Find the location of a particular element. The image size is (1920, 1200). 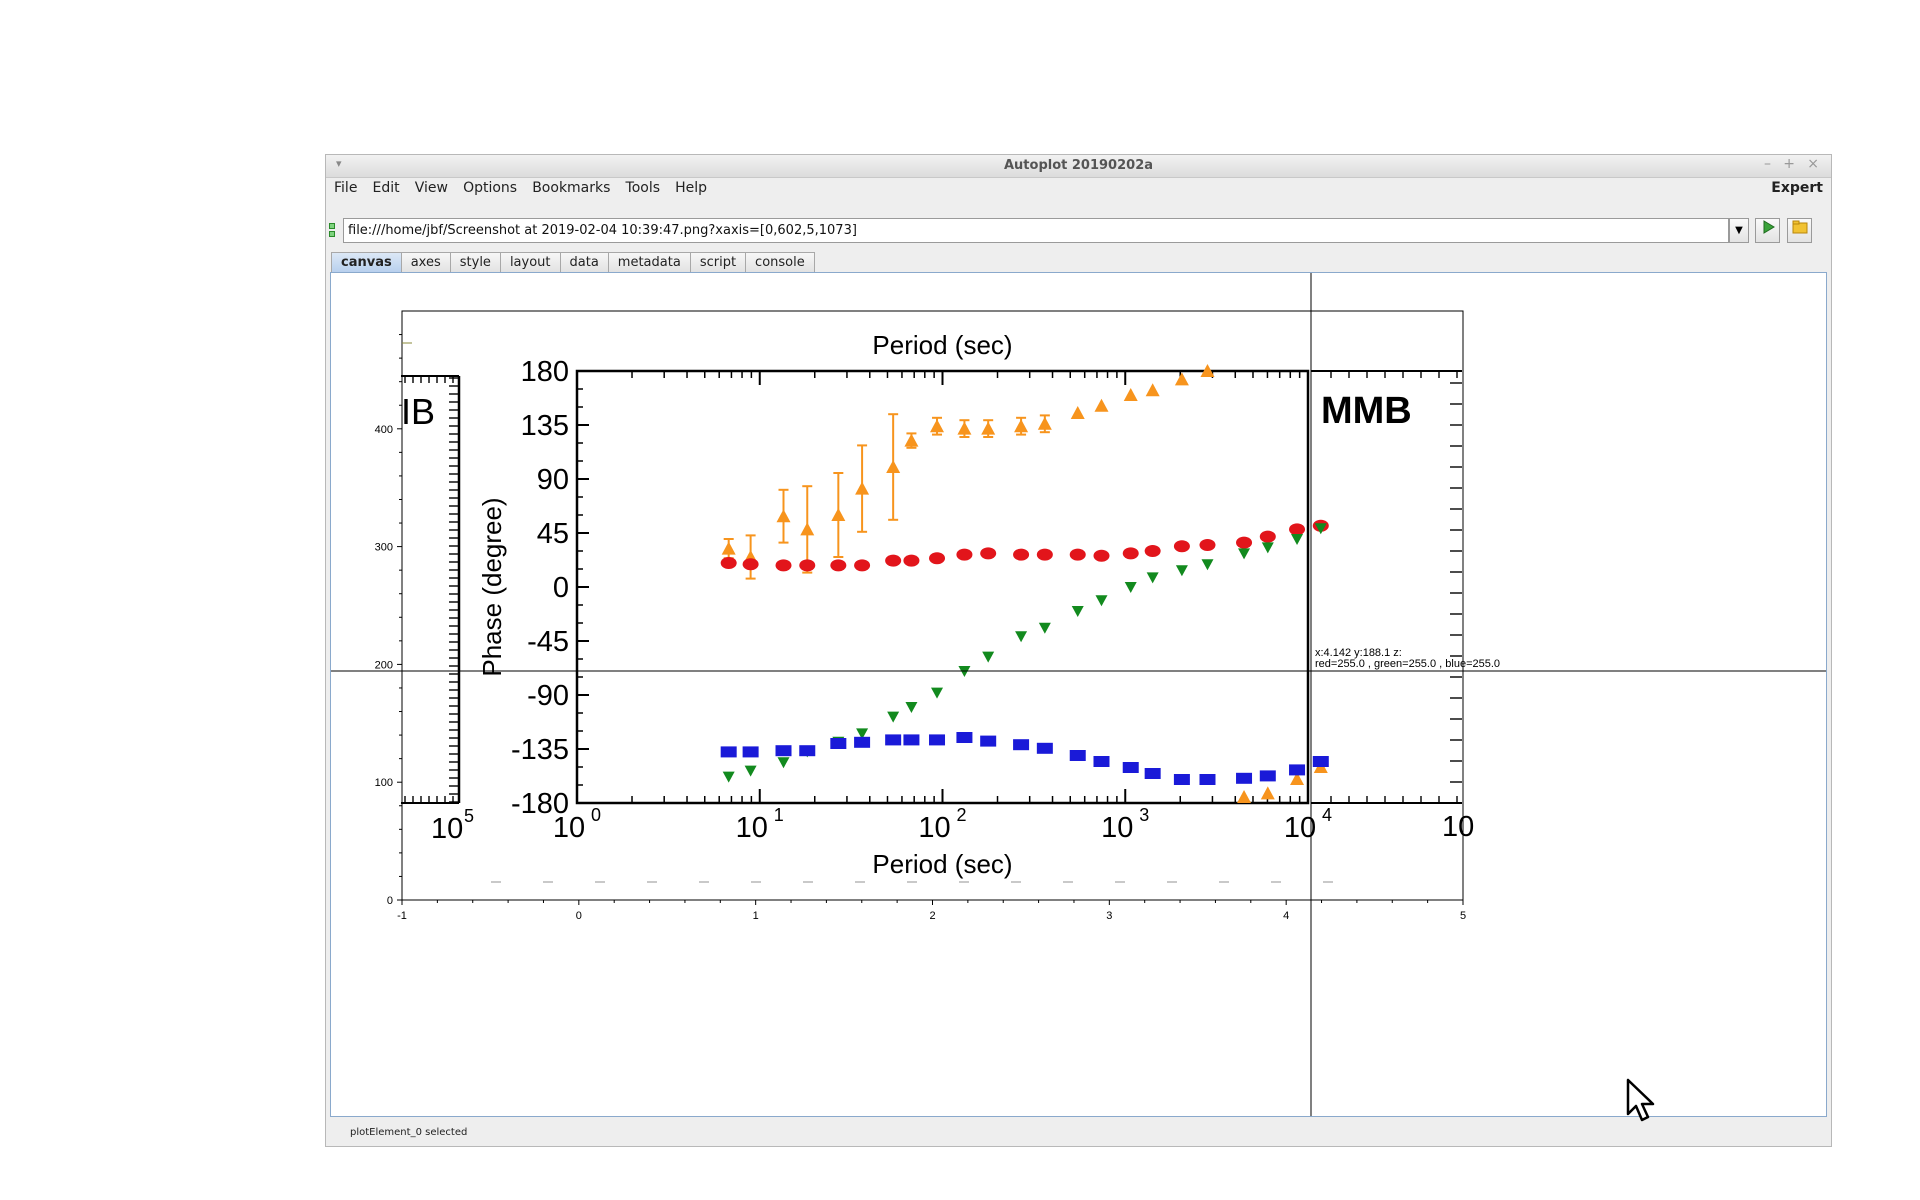

outer-y-tick-label: 400 is located at coordinates (384, 430).